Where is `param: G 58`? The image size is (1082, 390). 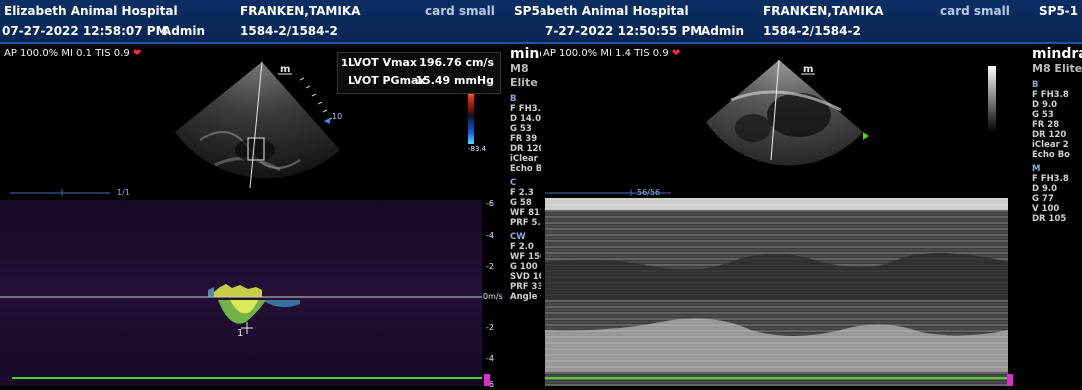 param: G 58 is located at coordinates (521, 203).